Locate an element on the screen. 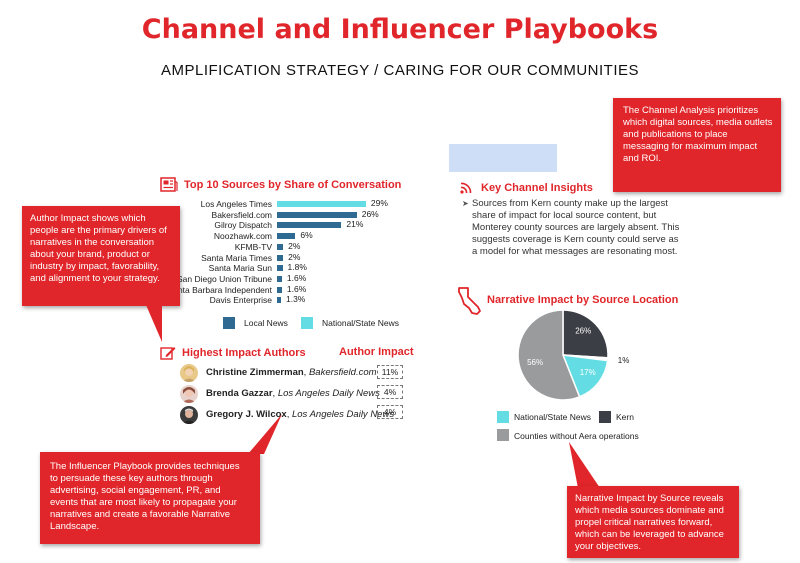 The width and height of the screenshot is (800, 563). authors-title: Highest Impact Authors is located at coordinates (244, 353).